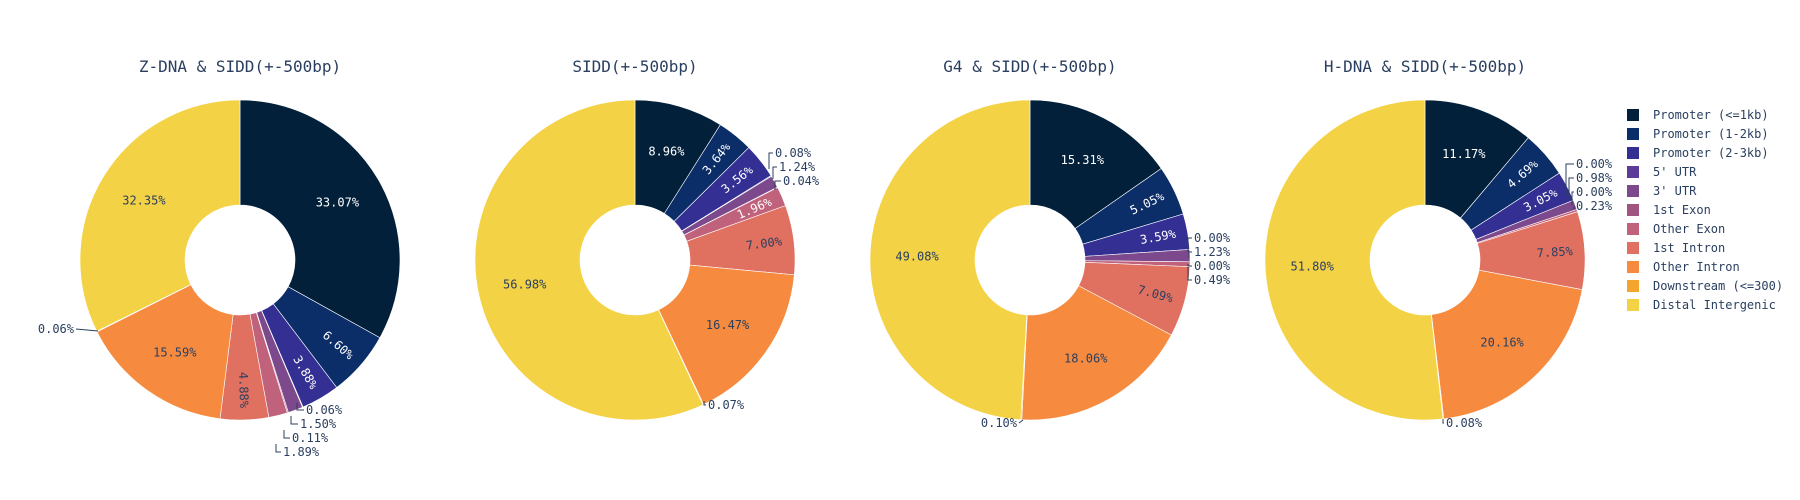  Describe the element at coordinates (175, 352) in the screenshot. I see `slice-label: 15.59%` at that location.